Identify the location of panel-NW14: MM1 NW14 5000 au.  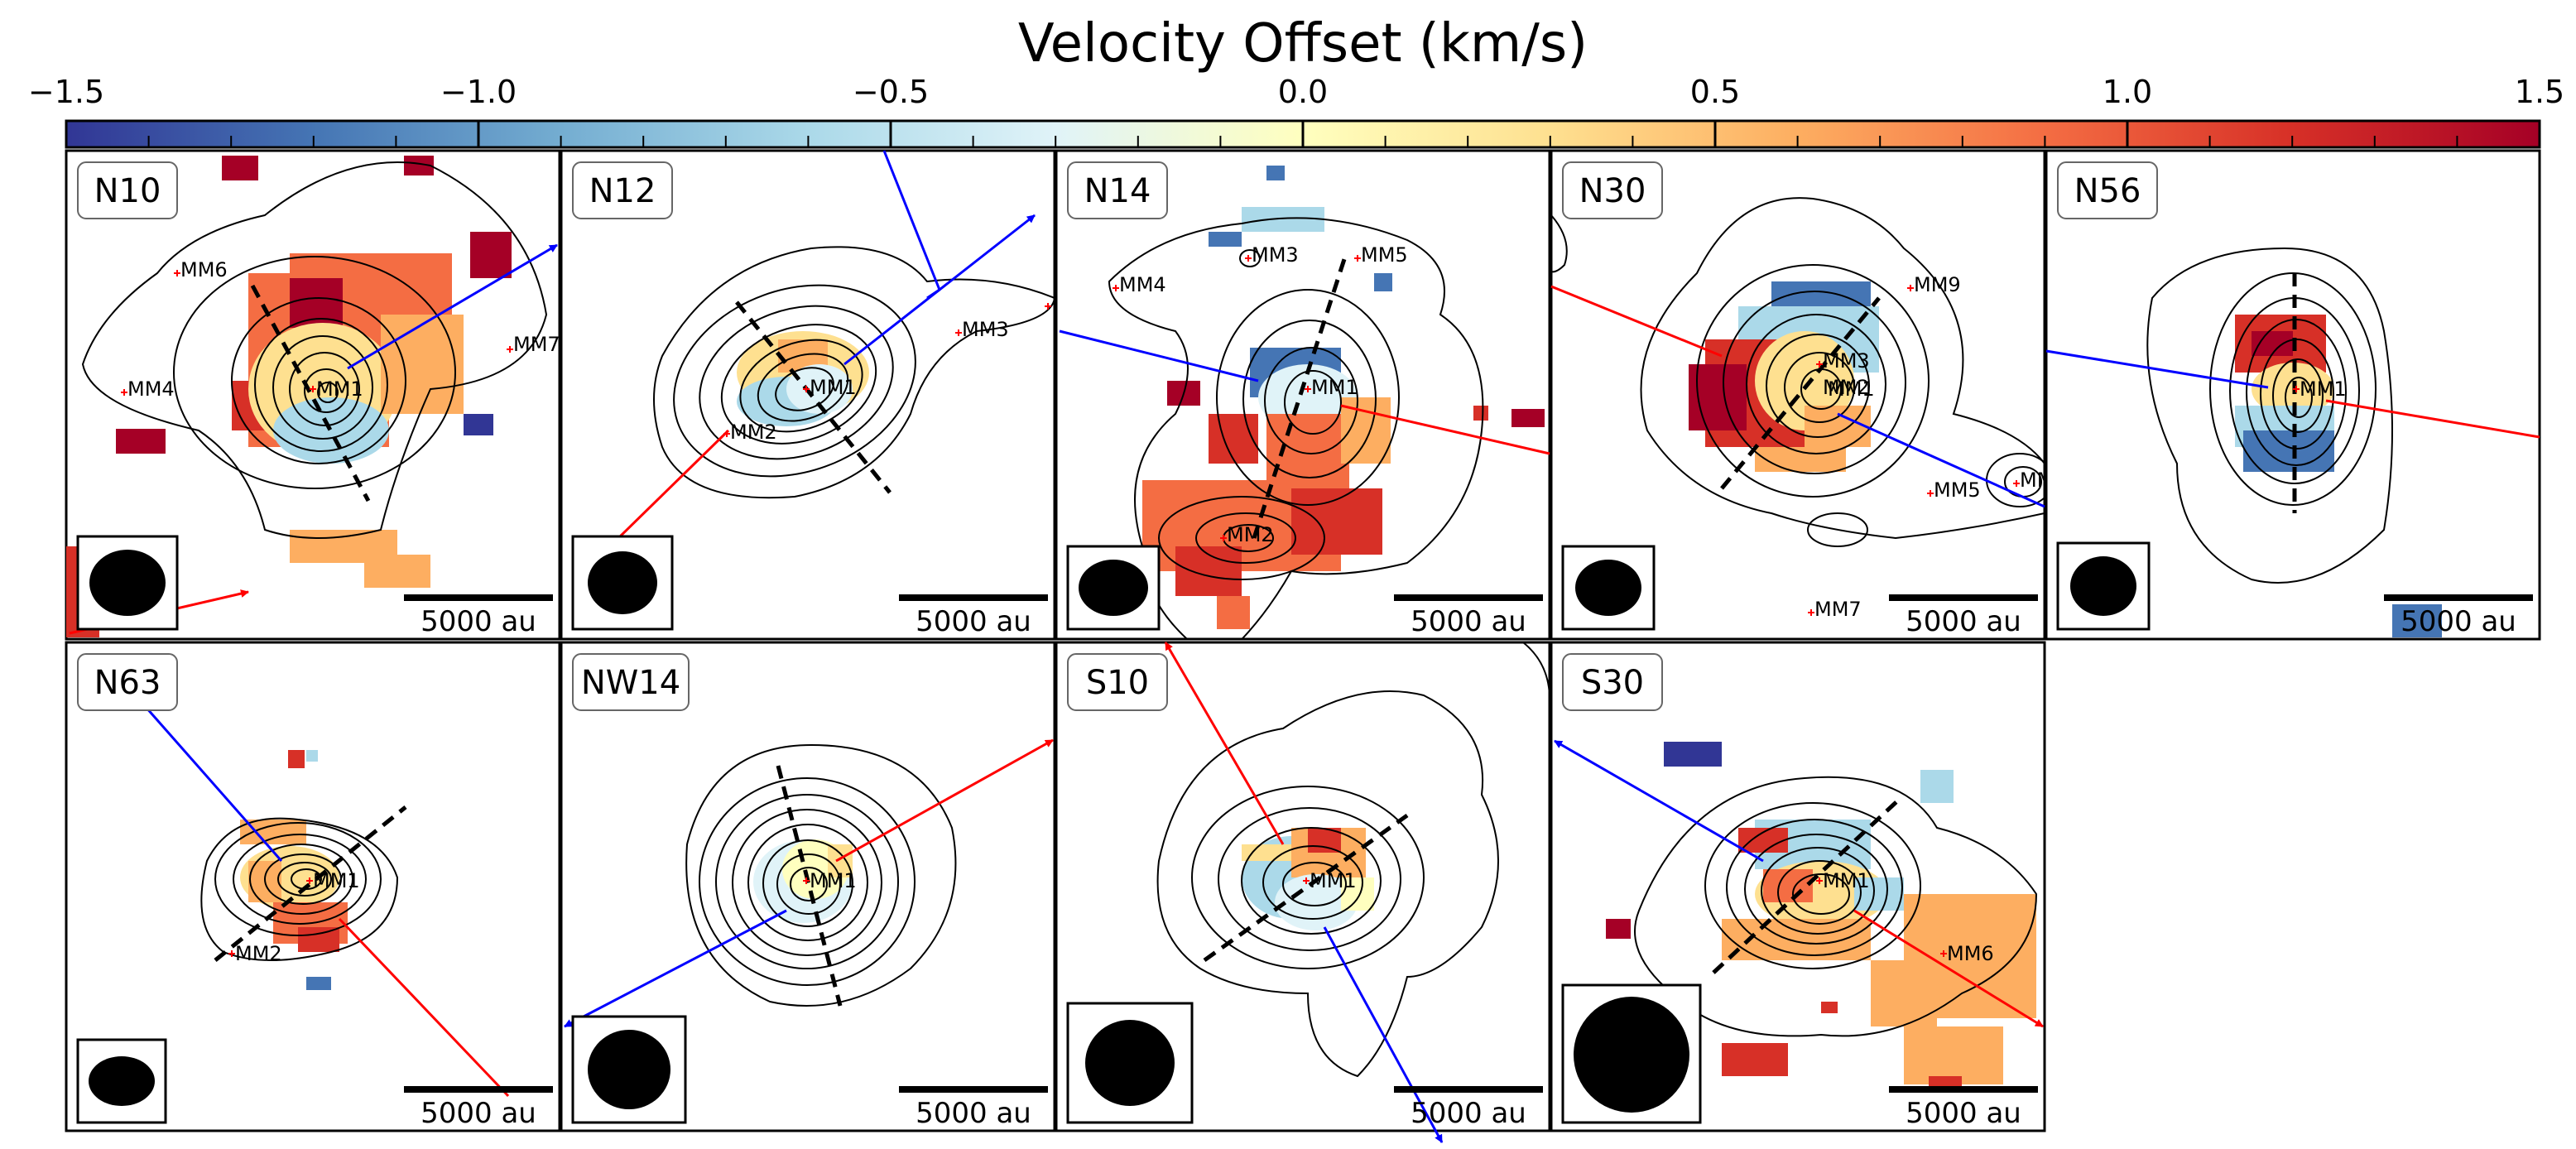
(808, 886).